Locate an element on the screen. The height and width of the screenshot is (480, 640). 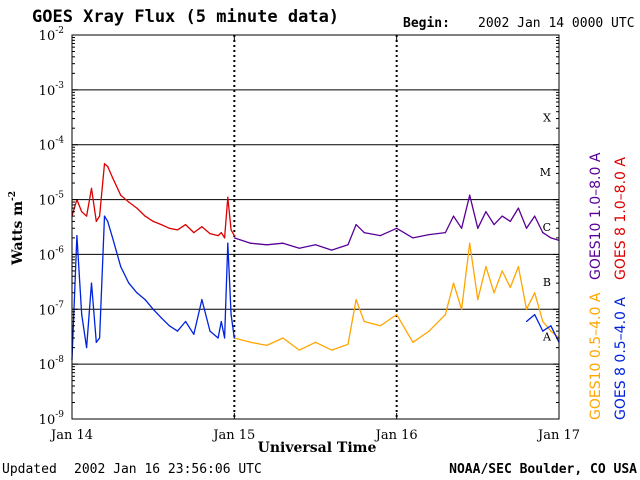
x-tick-label: Jan 14 is located at coordinates (71, 435).